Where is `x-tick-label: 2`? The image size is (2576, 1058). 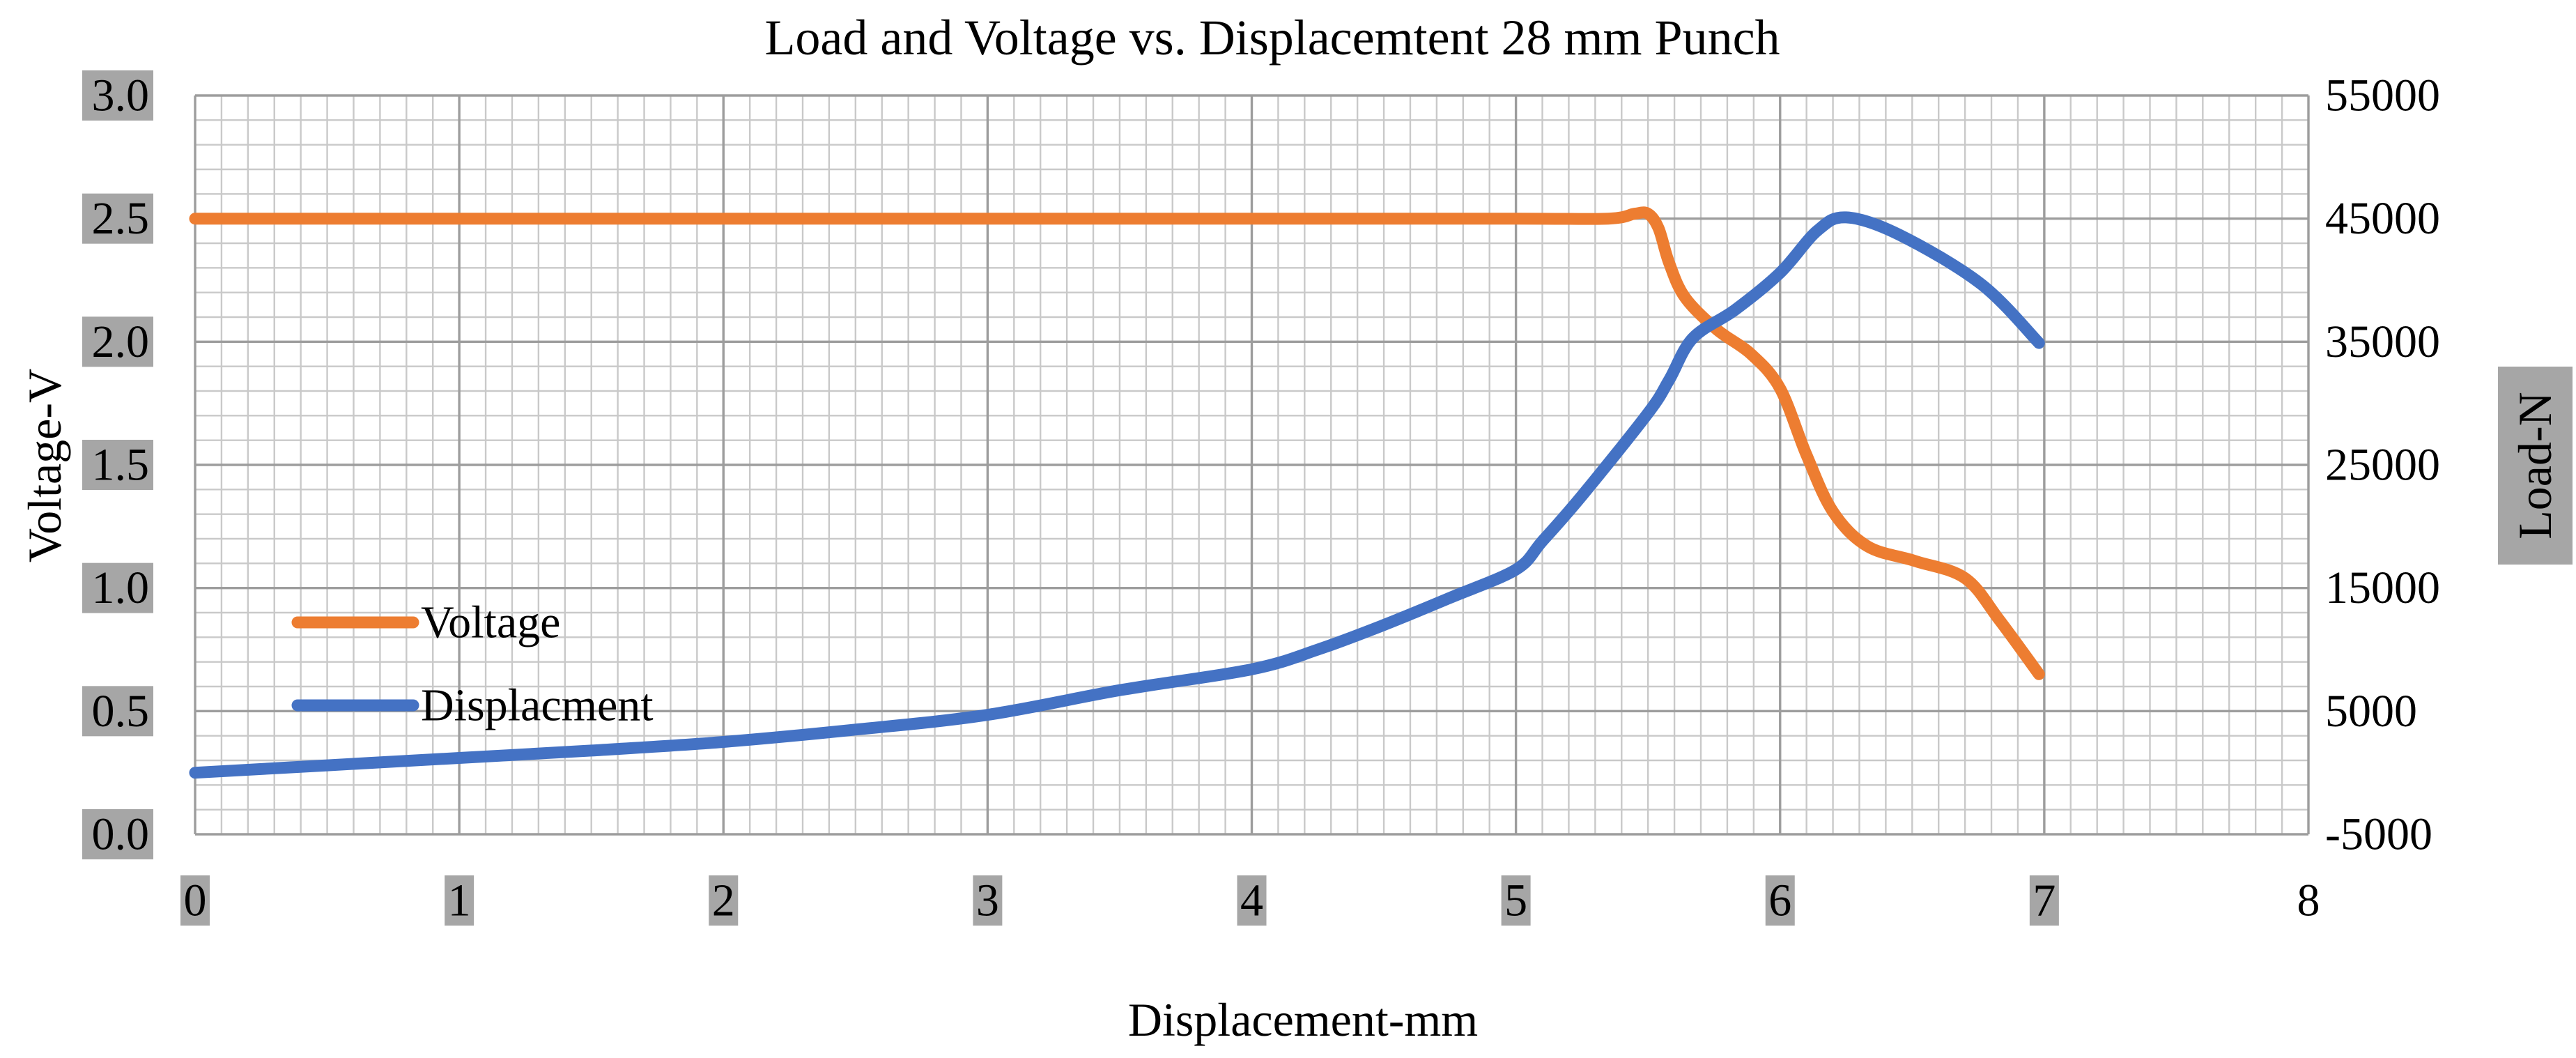
x-tick-label: 2 is located at coordinates (723, 900).